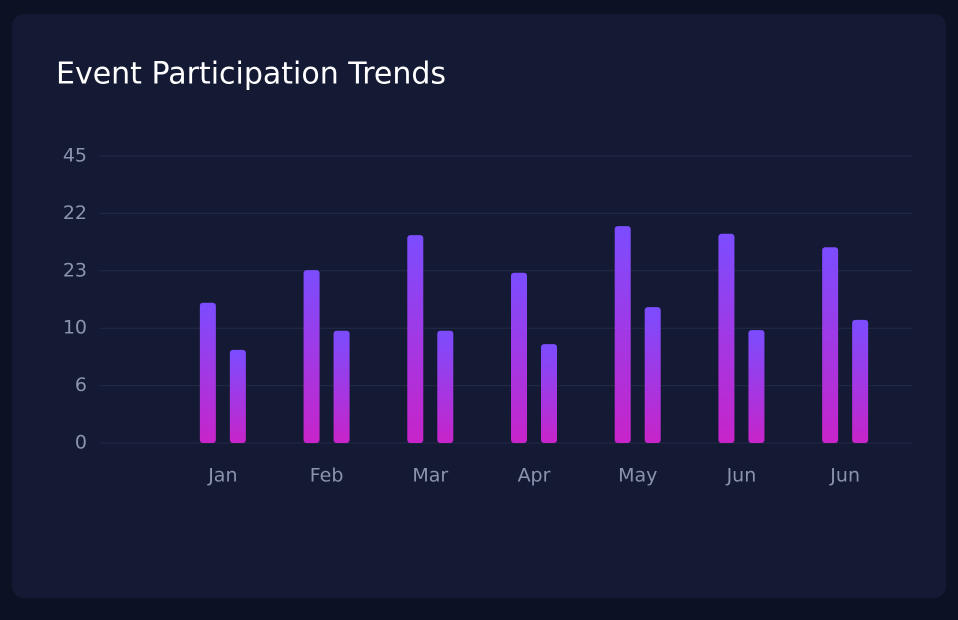  Describe the element at coordinates (81, 385) in the screenshot. I see `y-tick-label: 6` at that location.